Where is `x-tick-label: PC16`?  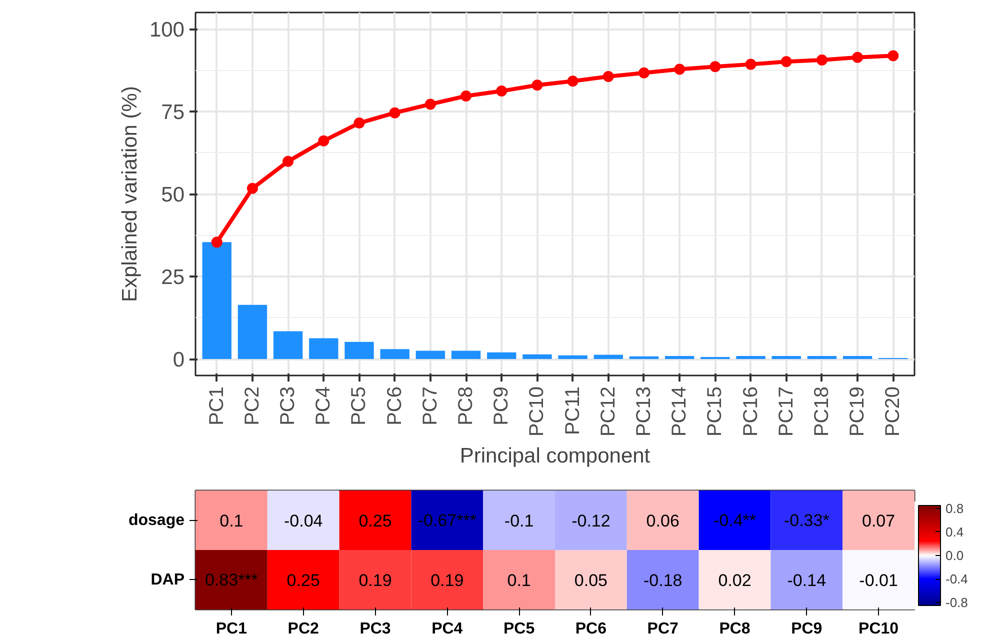 x-tick-label: PC16 is located at coordinates (751, 411).